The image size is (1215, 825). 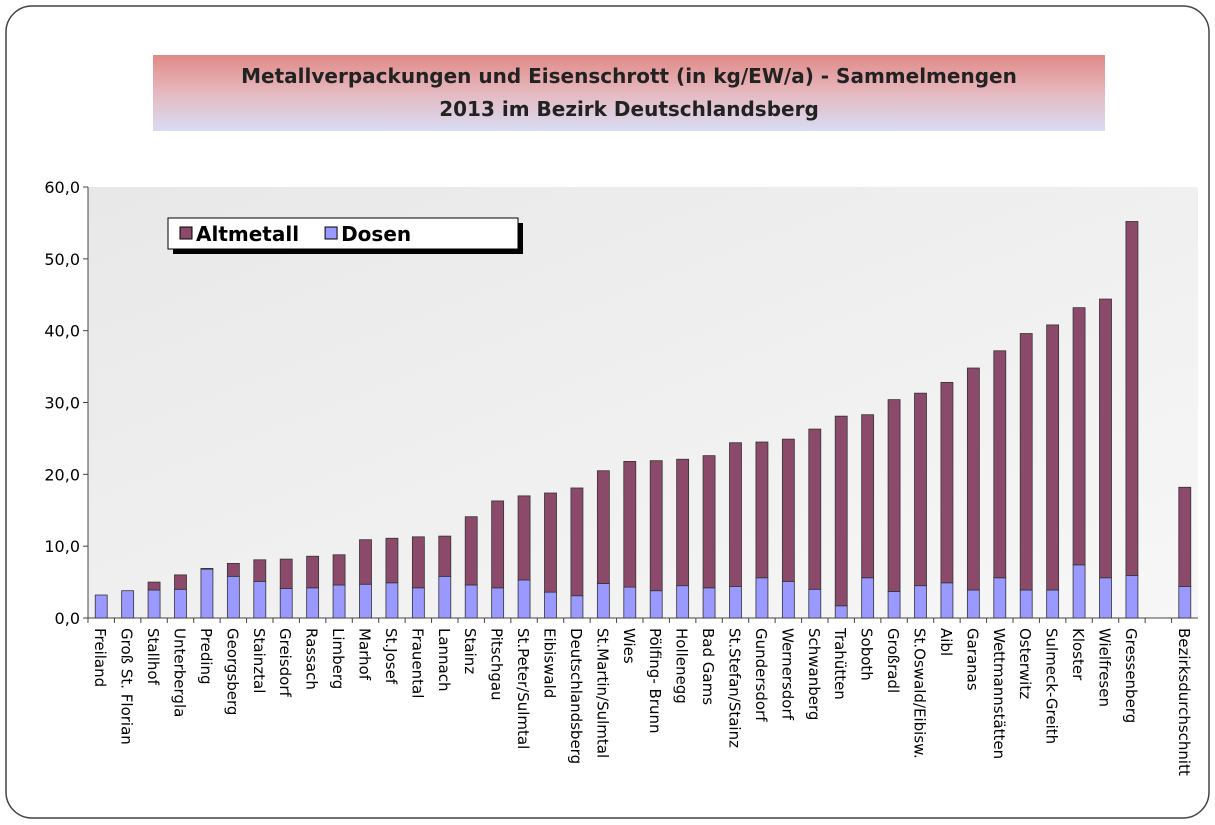 I want to click on x-tick-label: Kloster, so click(x=1078, y=654).